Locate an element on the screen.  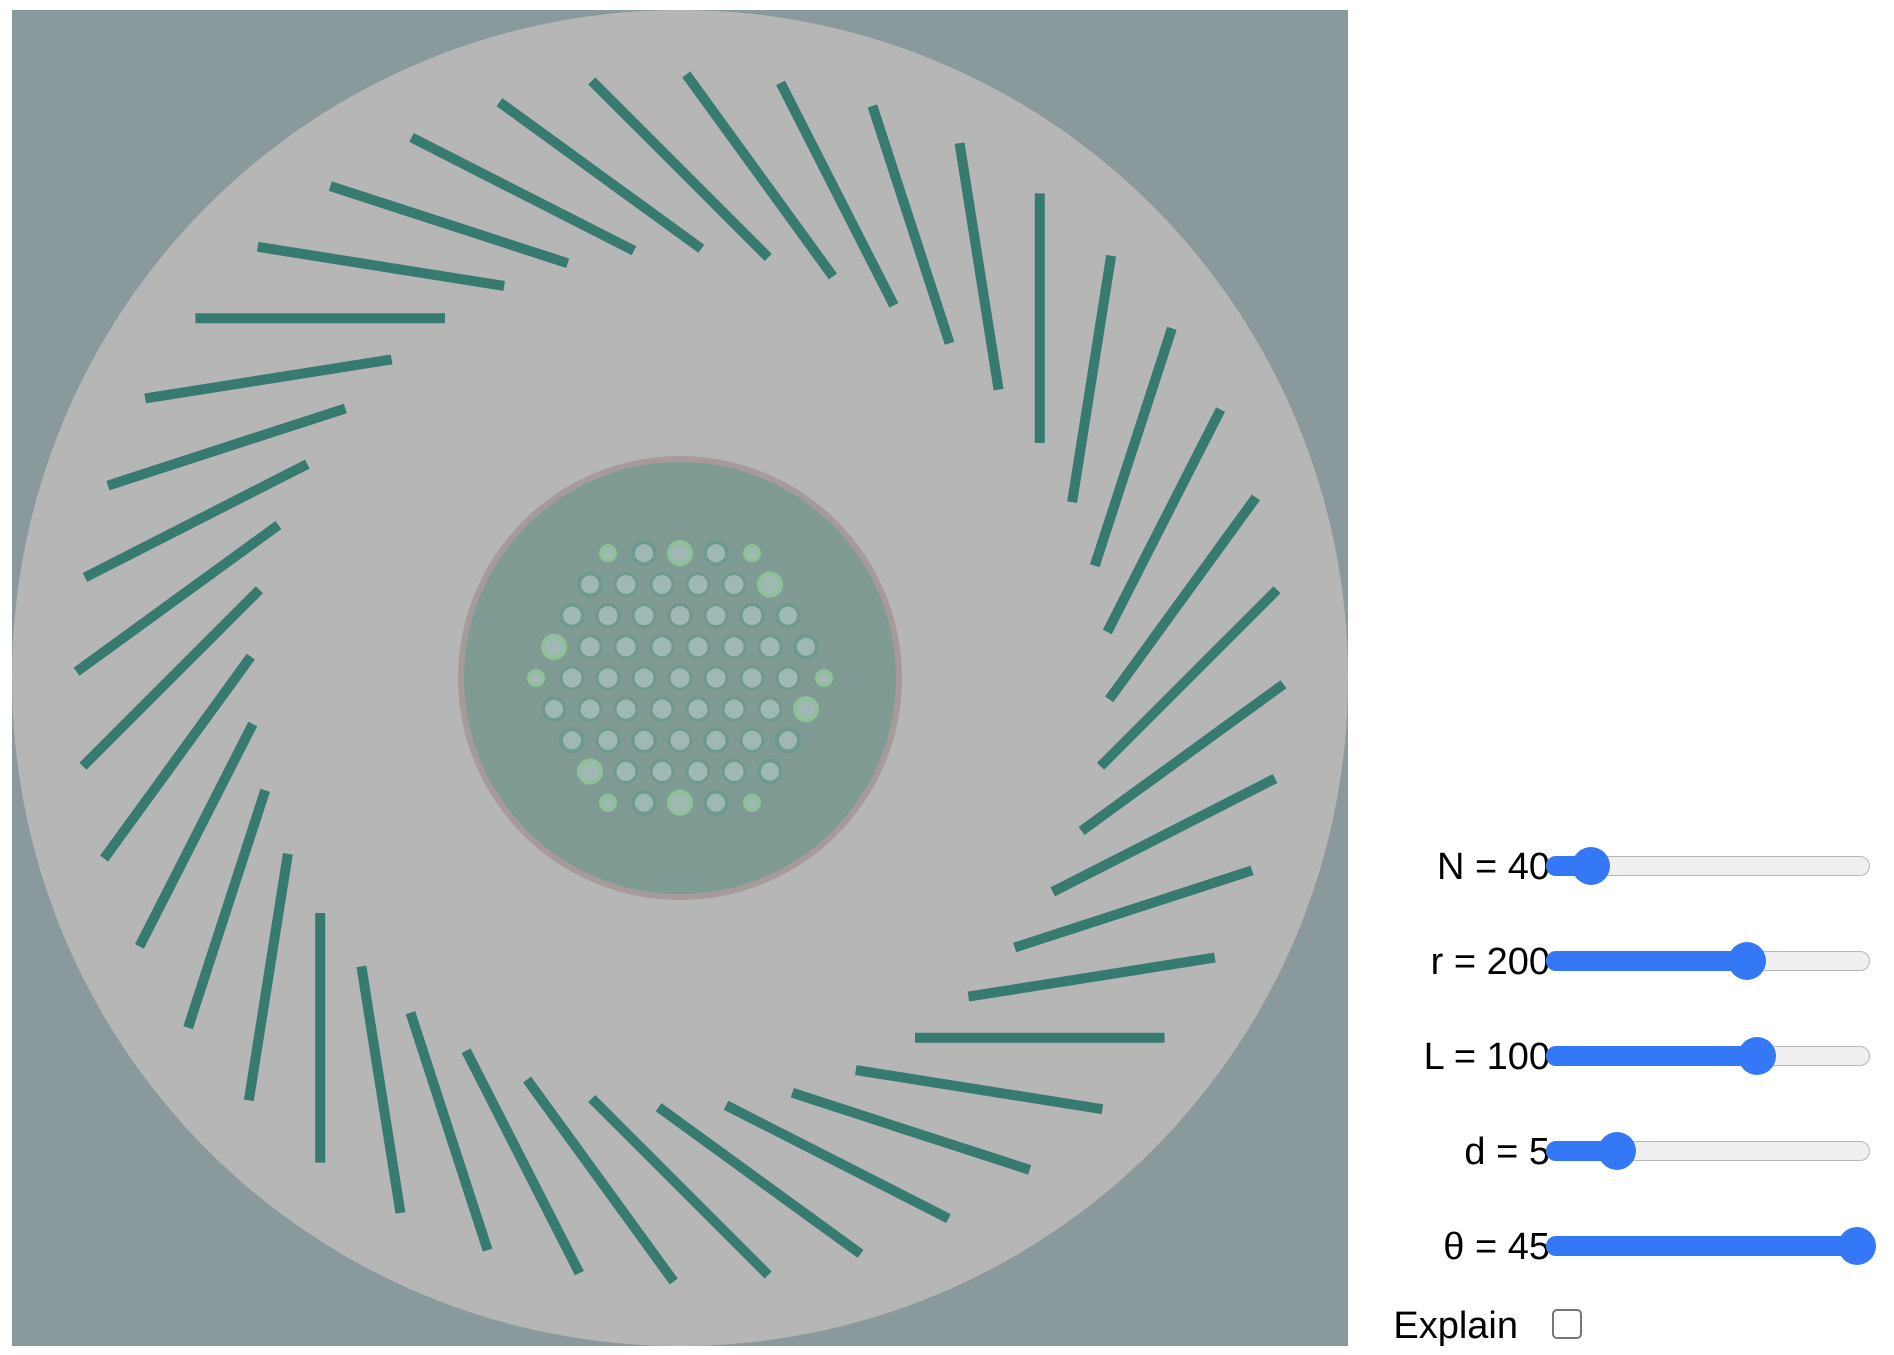
center-dot-pattern is located at coordinates (680, 678).